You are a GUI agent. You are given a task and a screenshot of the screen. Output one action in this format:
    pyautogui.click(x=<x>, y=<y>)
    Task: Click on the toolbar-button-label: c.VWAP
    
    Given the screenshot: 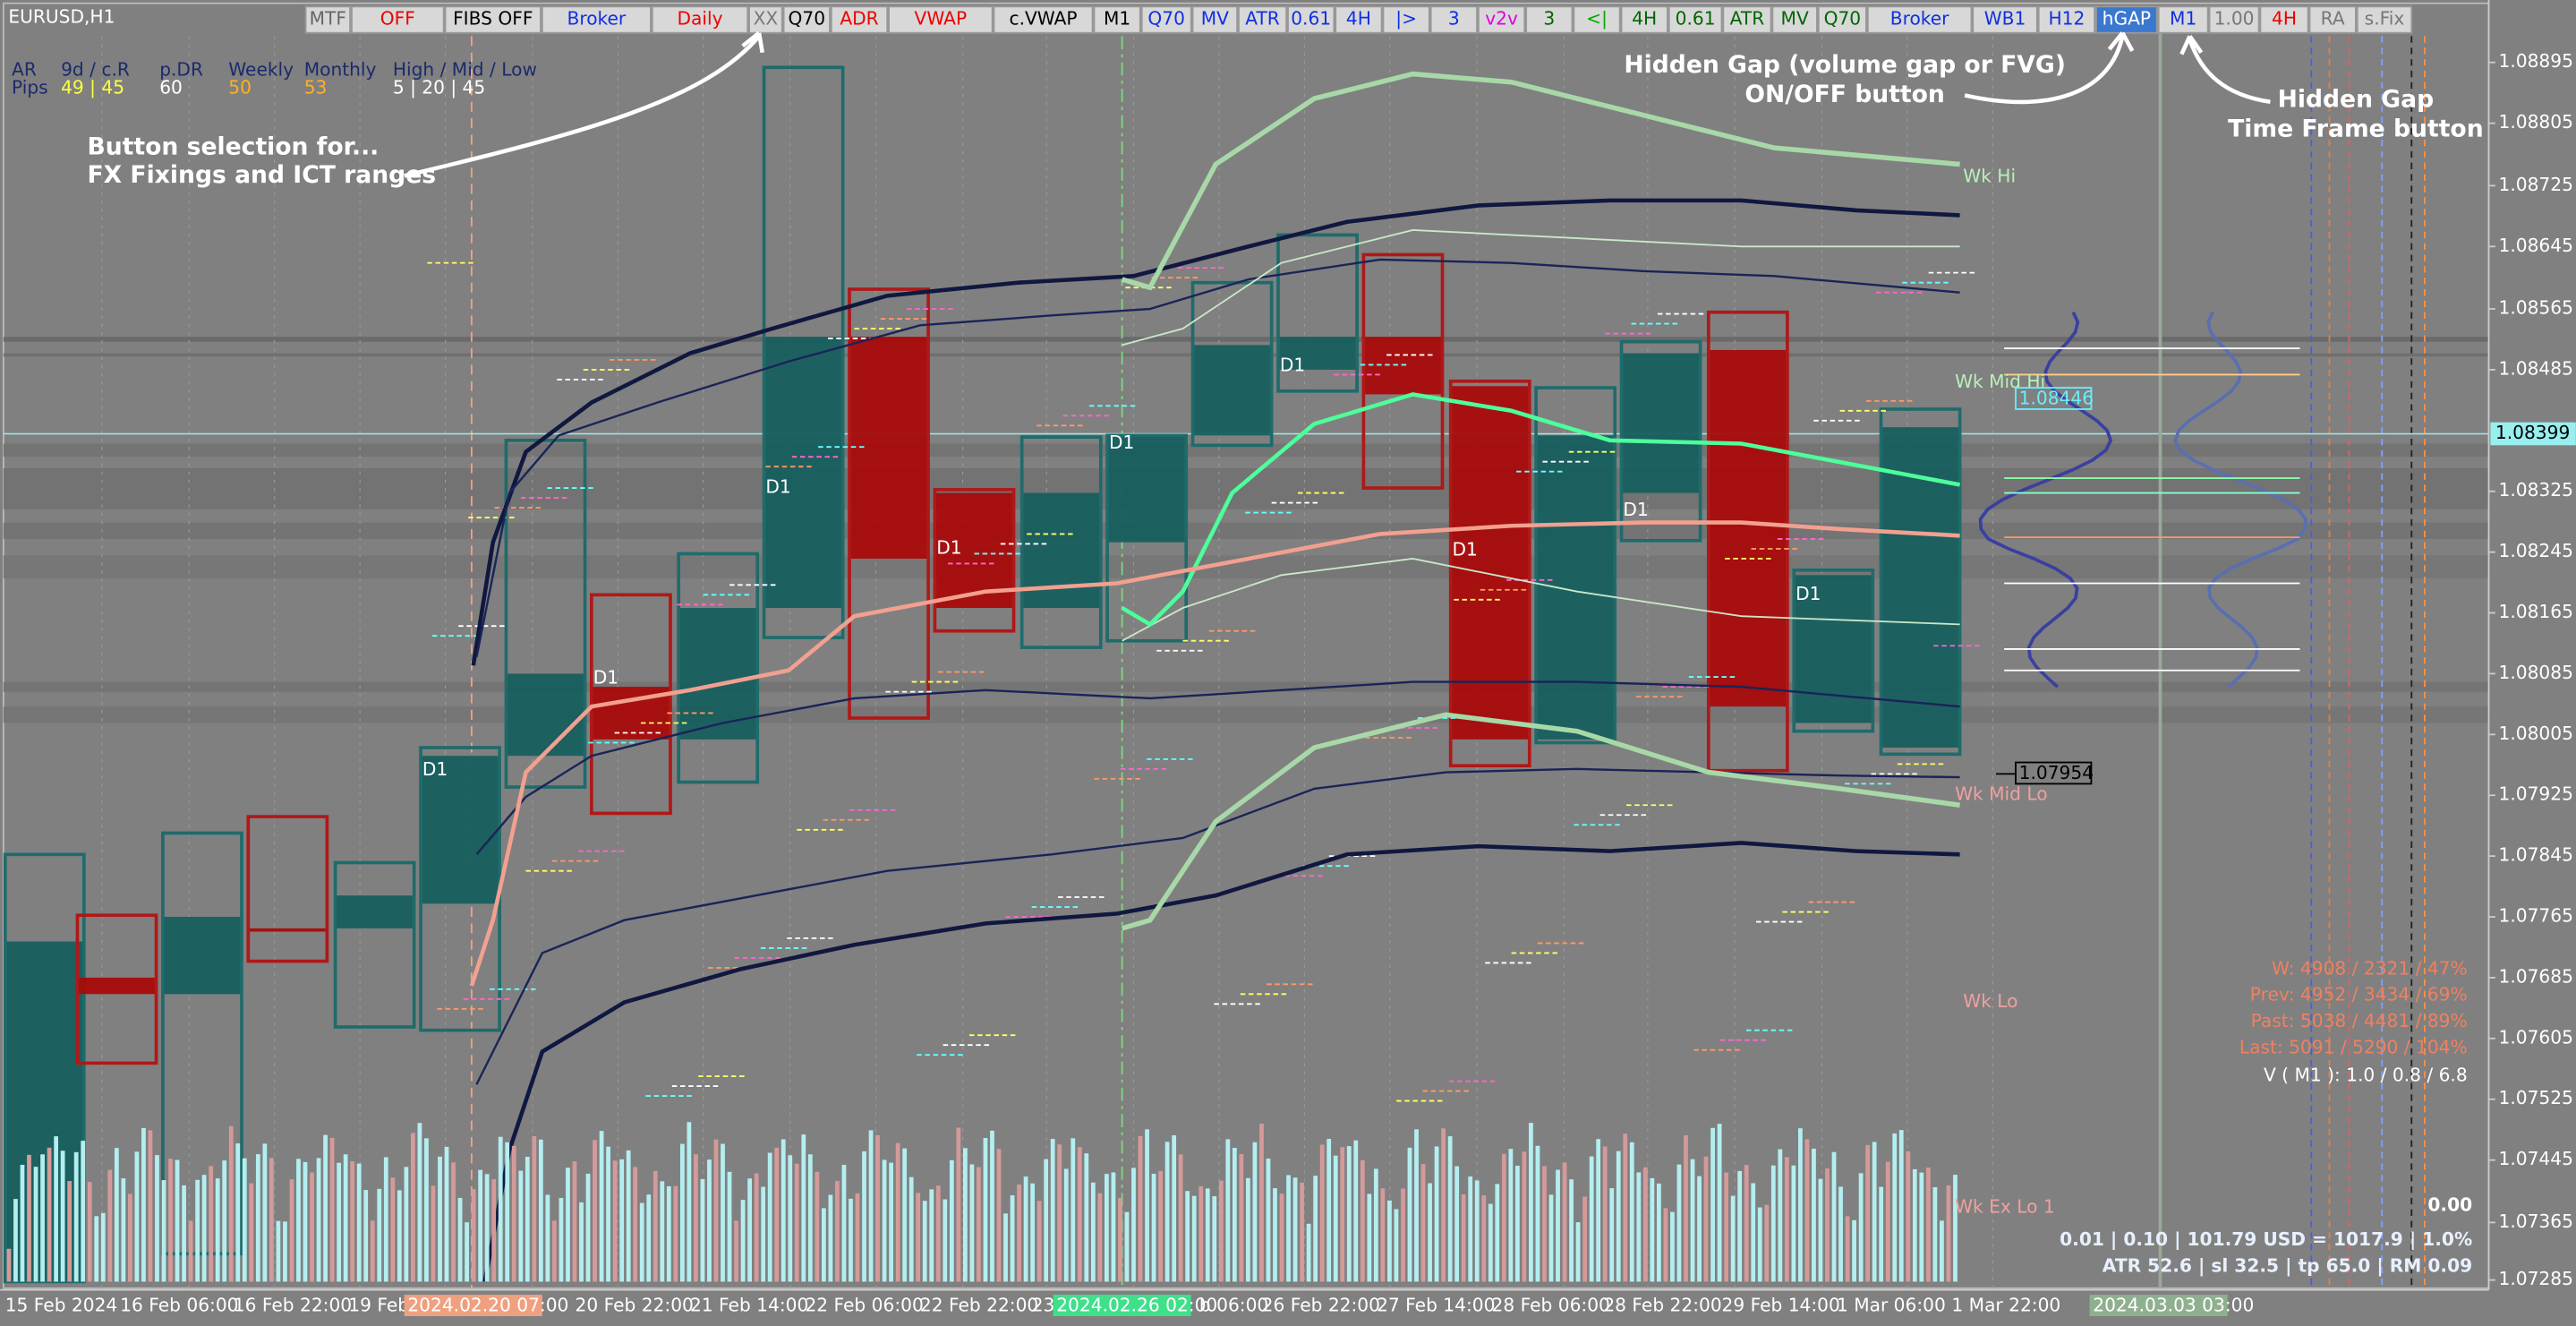 What is the action you would take?
    pyautogui.click(x=1044, y=19)
    